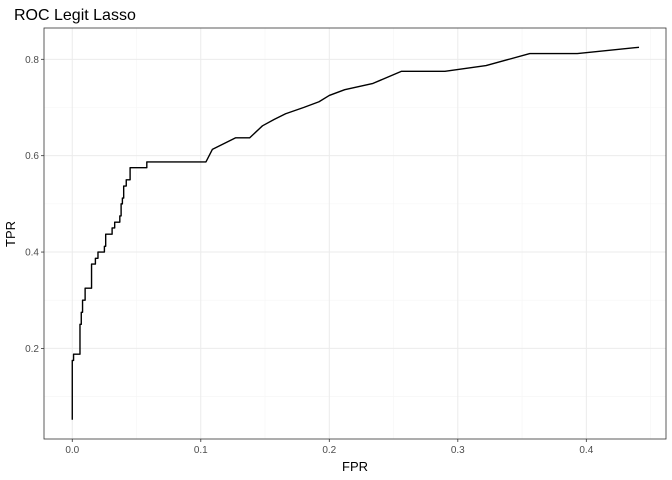 The image size is (672, 480). What do you see at coordinates (586, 450) in the screenshot?
I see `x-tick-label: 0.4` at bounding box center [586, 450].